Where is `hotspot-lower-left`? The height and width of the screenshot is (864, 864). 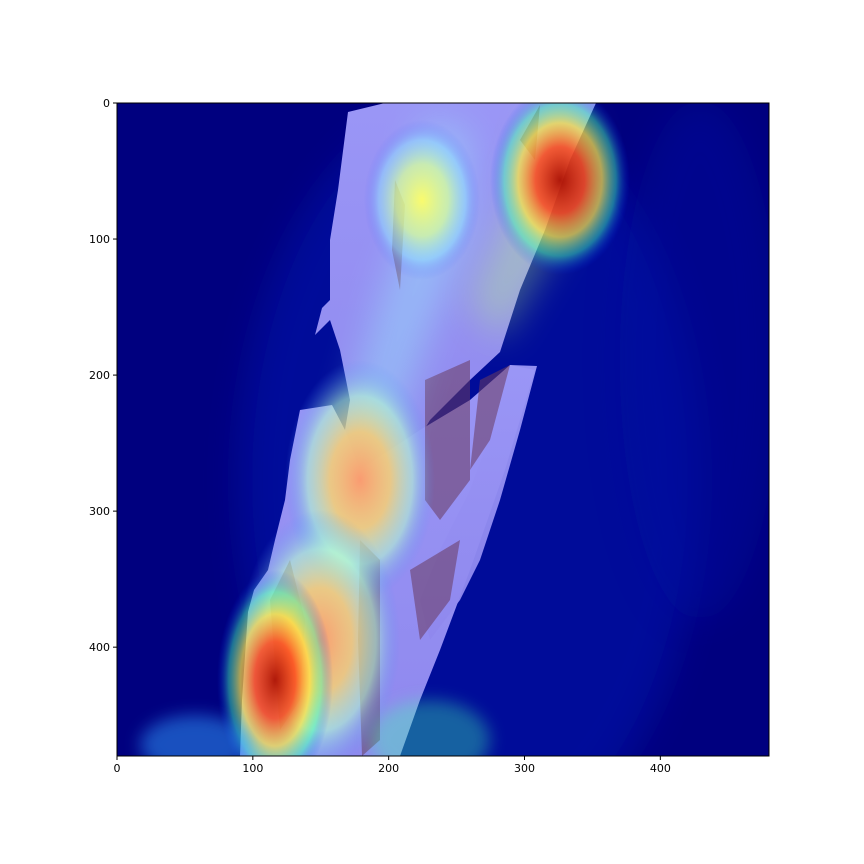
hotspot-lower-left is located at coordinates (275, 663).